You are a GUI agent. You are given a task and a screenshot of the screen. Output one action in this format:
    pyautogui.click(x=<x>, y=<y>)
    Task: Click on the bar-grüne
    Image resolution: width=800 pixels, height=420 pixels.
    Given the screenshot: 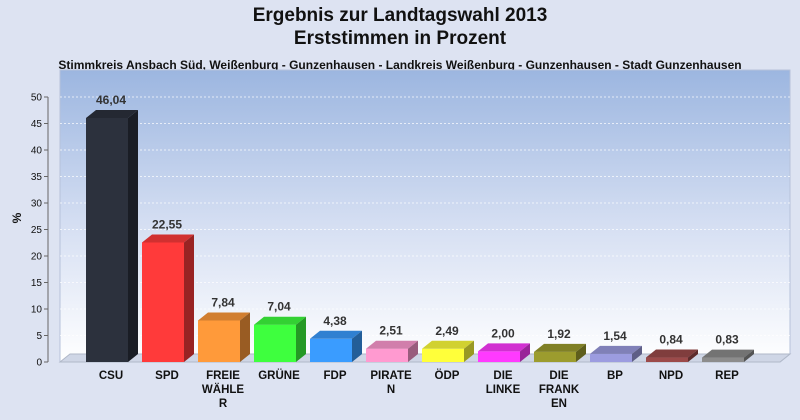 What is the action you would take?
    pyautogui.click(x=280, y=339)
    